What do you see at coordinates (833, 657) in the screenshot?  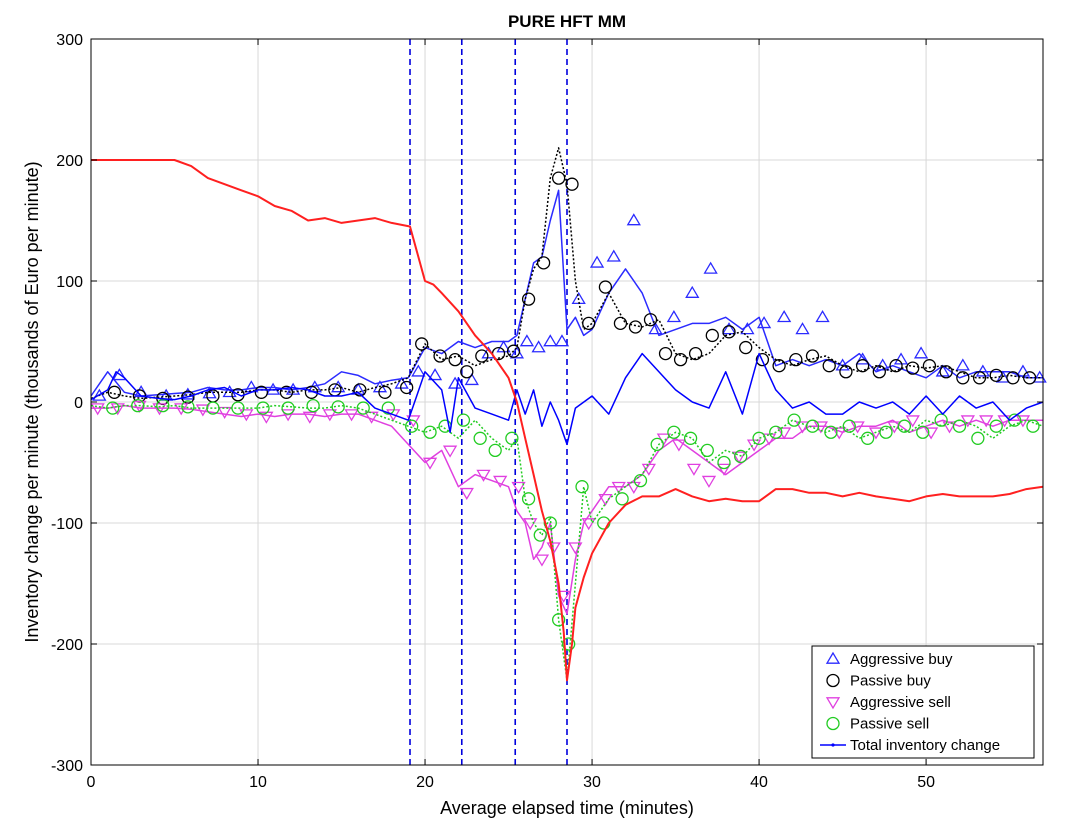 I see `legend-marker` at bounding box center [833, 657].